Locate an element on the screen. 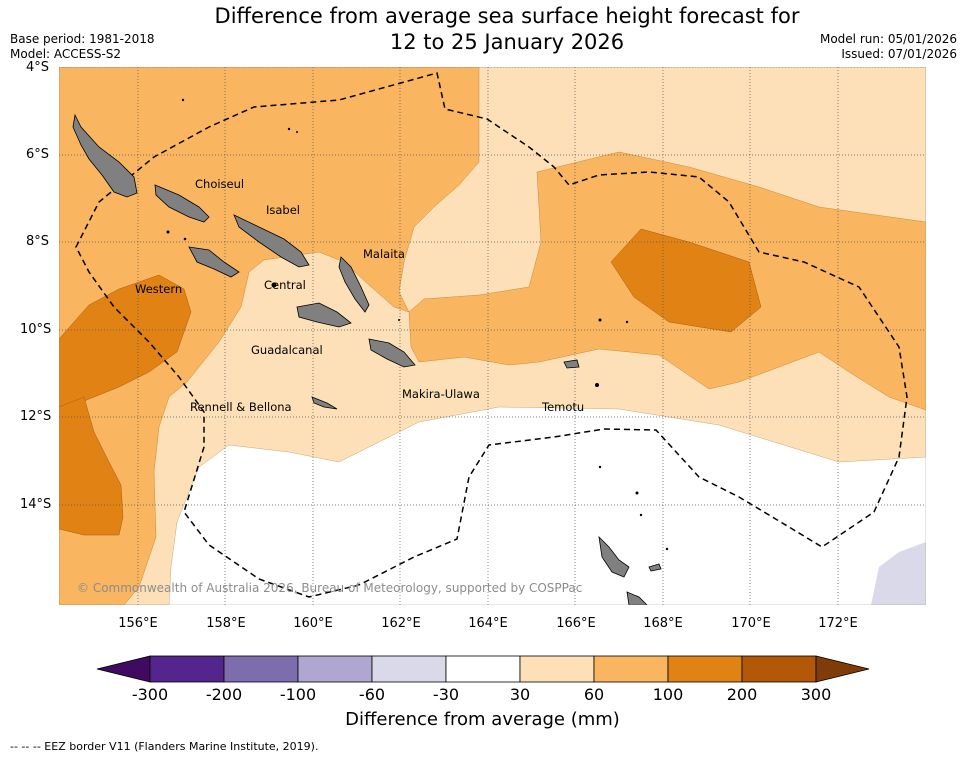  island-rennell is located at coordinates (324, 403).